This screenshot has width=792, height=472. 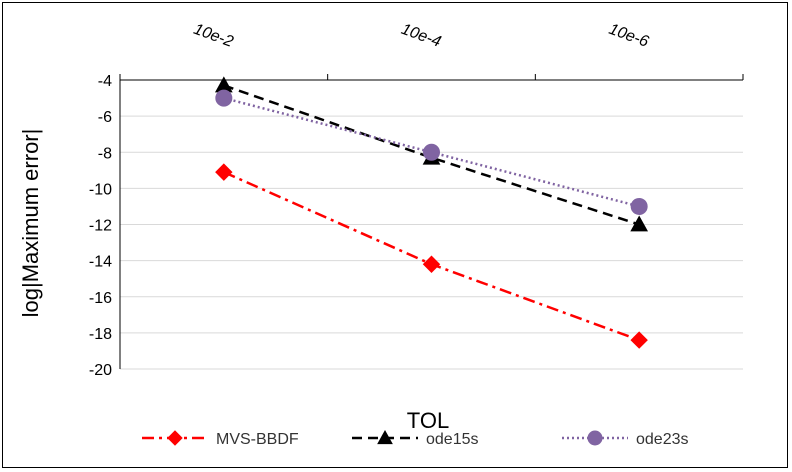 I want to click on y-tick-label: -6, so click(x=105, y=117).